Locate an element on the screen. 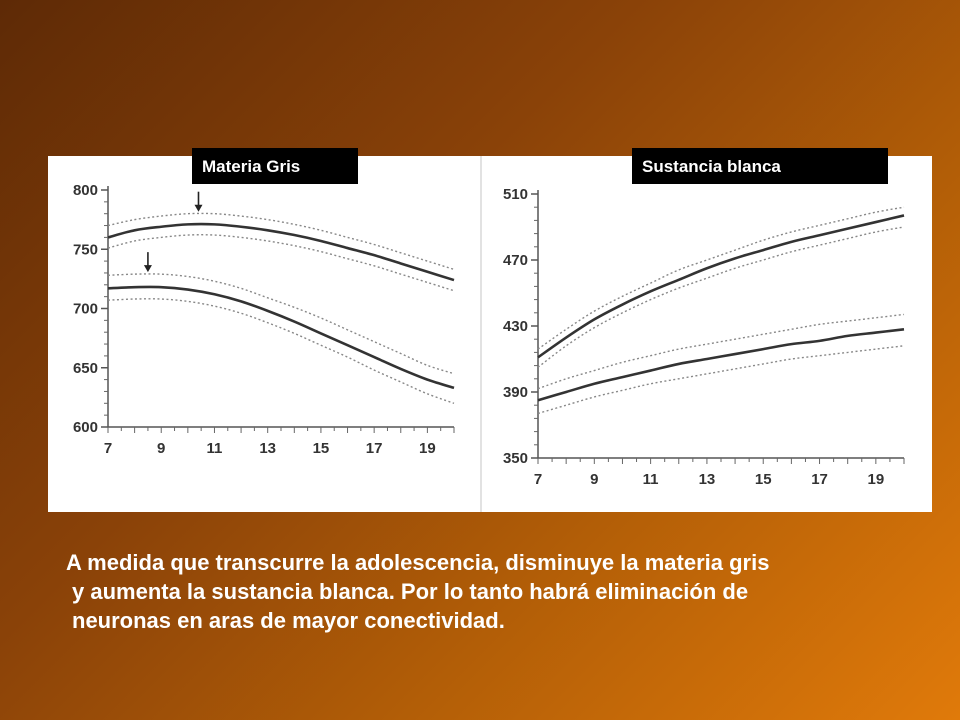 This screenshot has width=960, height=720. y-tick-label: 470 is located at coordinates (515, 260).